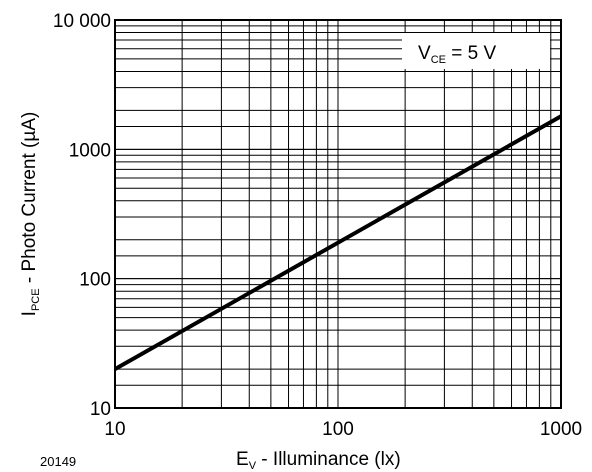  Describe the element at coordinates (29, 313) in the screenshot. I see `y-axis-label-main: I` at that location.